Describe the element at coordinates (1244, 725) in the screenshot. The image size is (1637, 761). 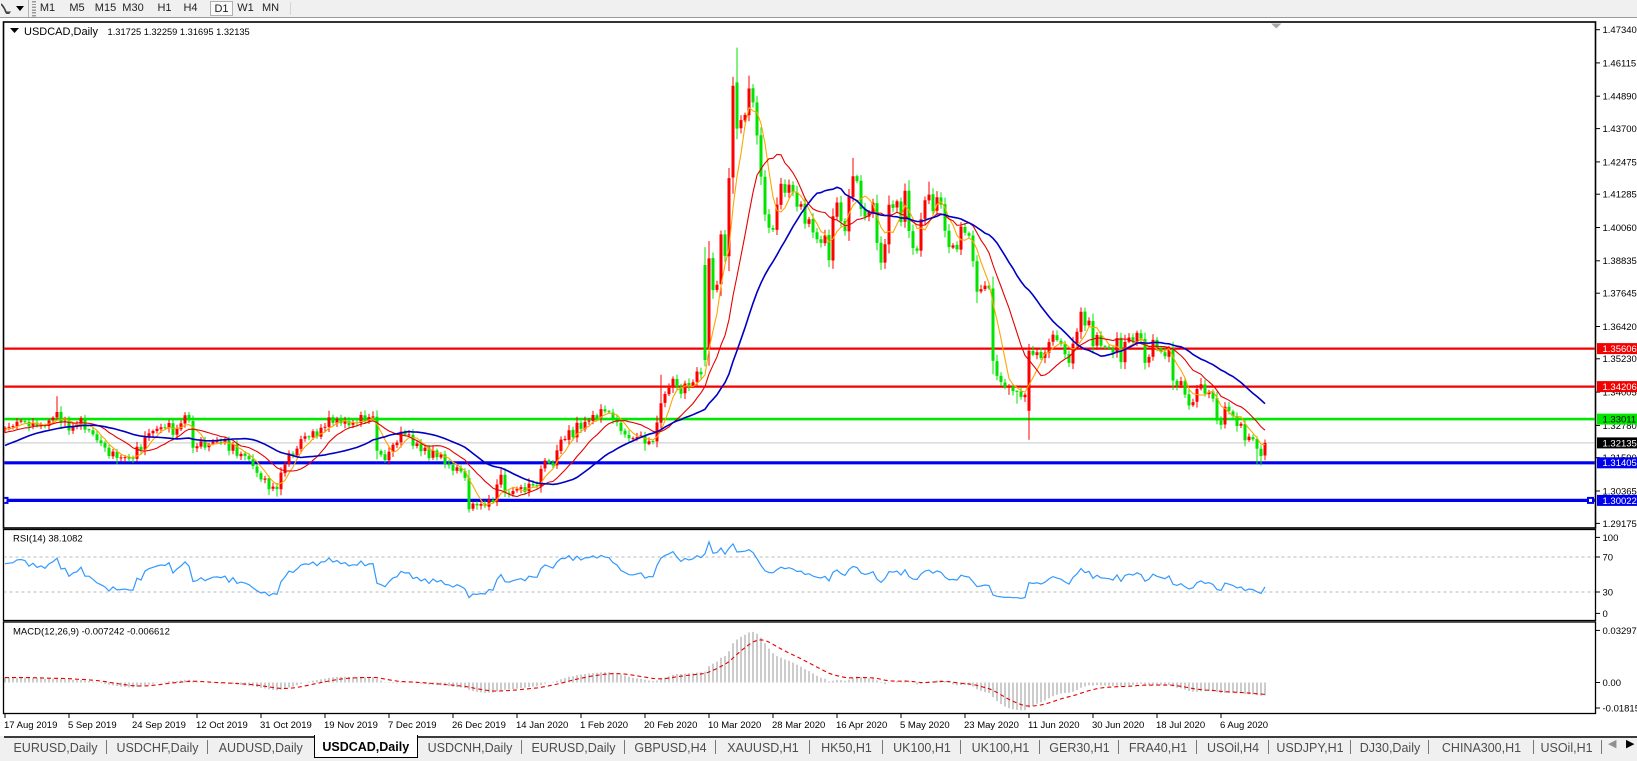
I see `svg-text: 6 Aug 2020` at that location.